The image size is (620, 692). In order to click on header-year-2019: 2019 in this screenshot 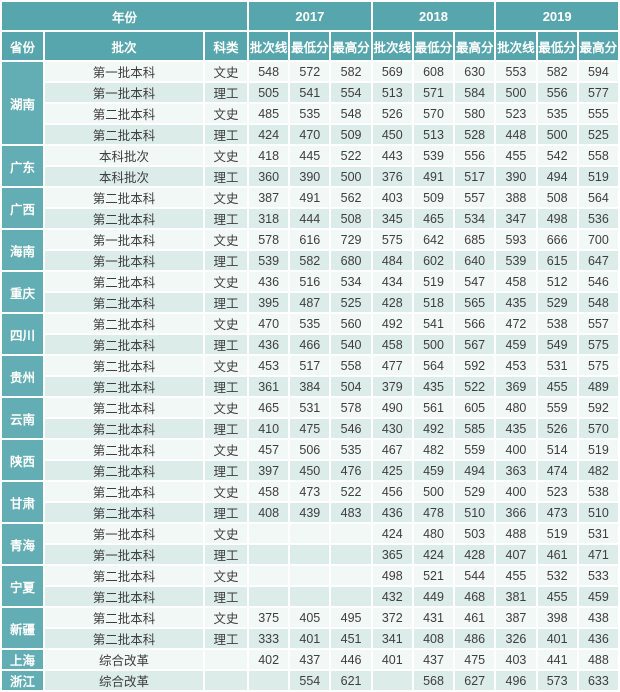, I will do `click(557, 16)`.